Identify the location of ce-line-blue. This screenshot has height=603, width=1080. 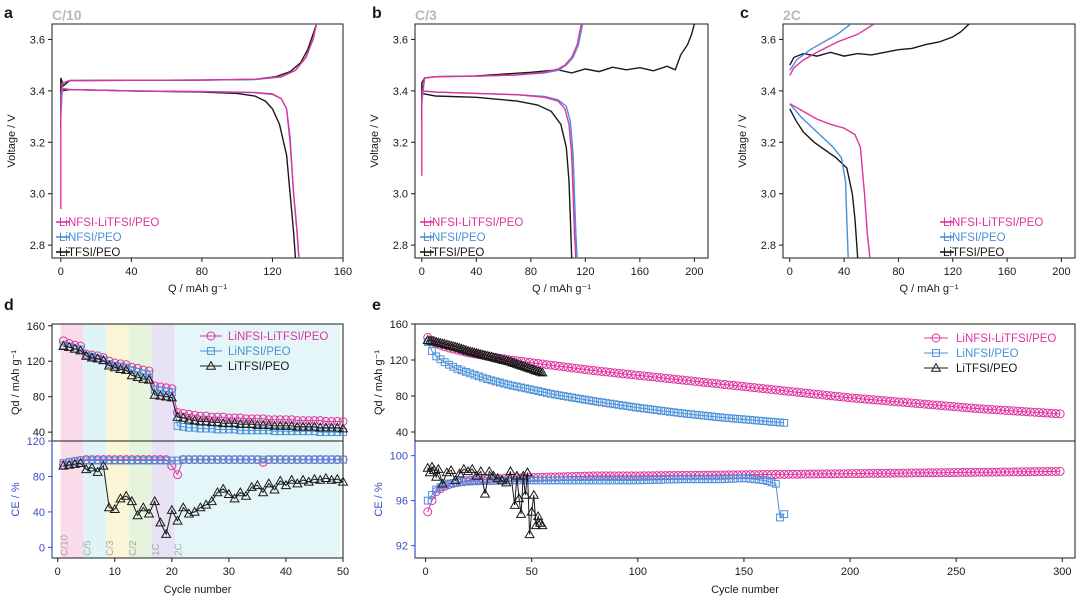
(203, 461).